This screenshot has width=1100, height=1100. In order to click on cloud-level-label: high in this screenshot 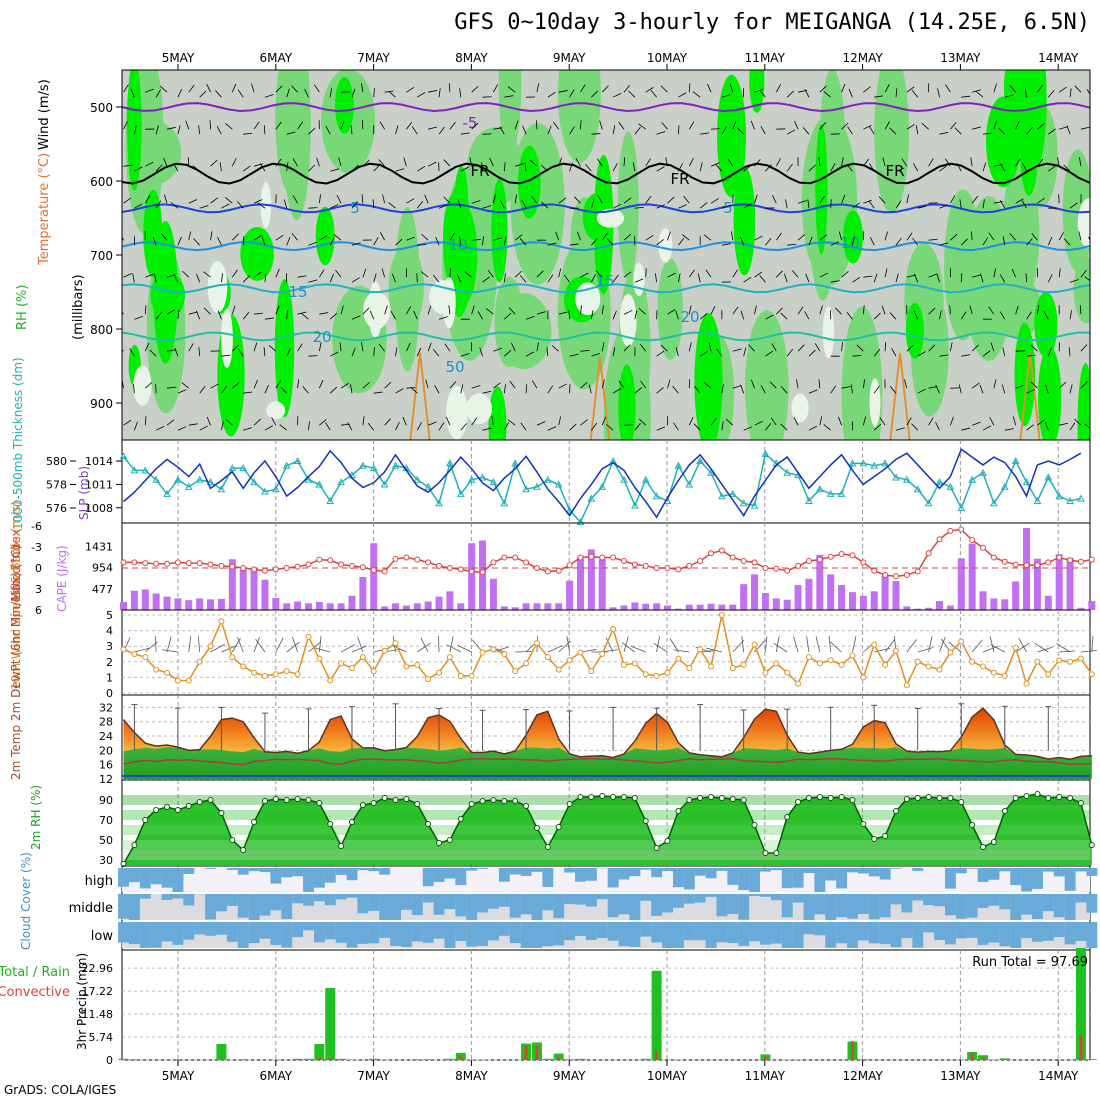, I will do `click(99, 881)`.